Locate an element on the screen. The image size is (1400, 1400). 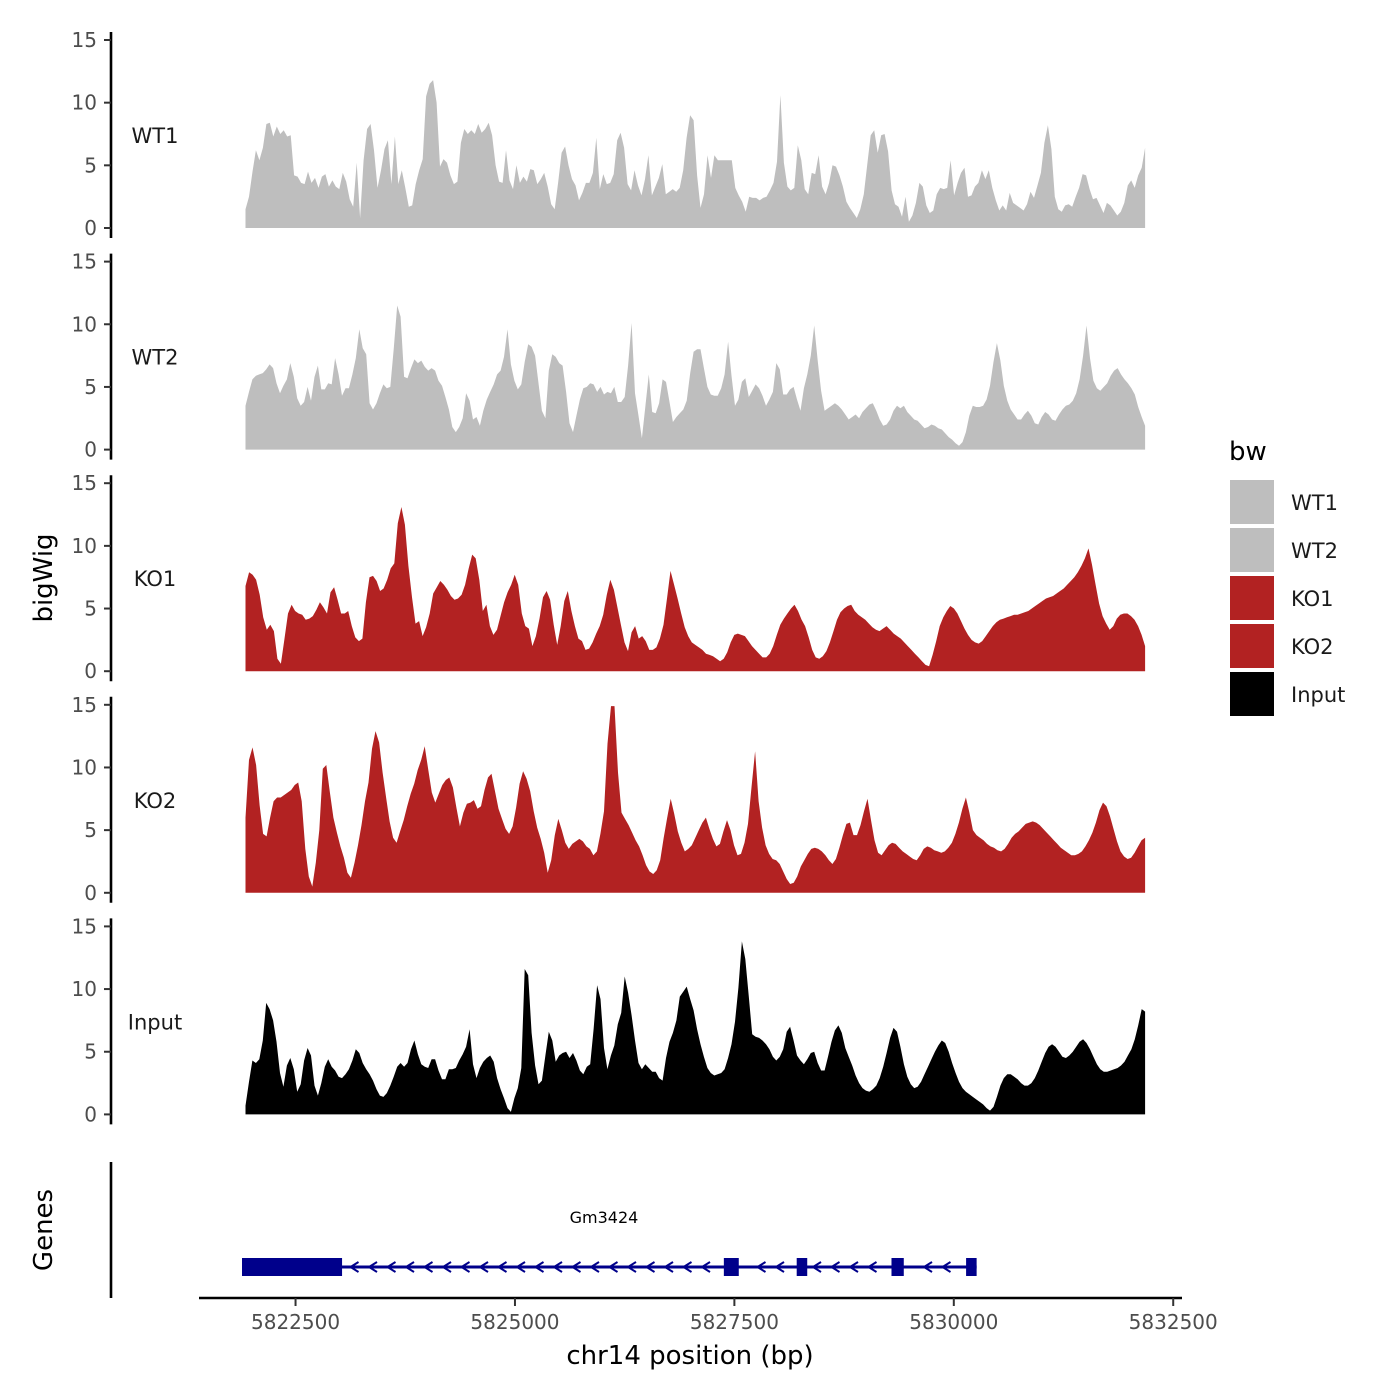
genes-track: Genes Gm3424 is located at coordinates (503, 1230).